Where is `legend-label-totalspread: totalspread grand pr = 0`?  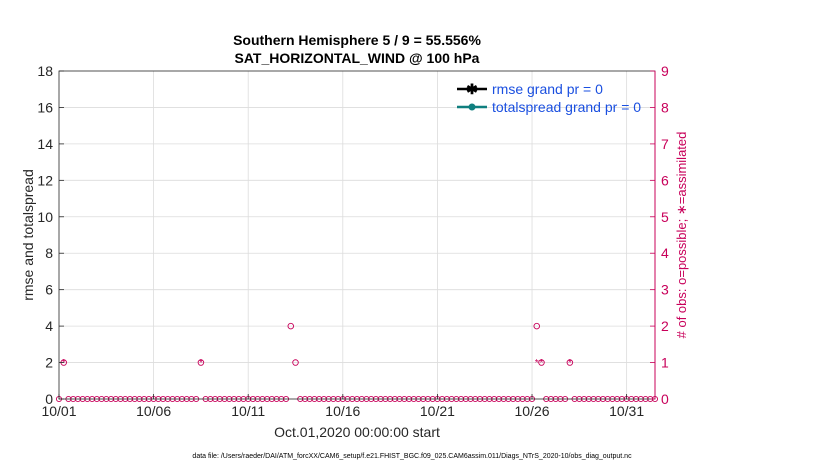
legend-label-totalspread: totalspread grand pr = 0 is located at coordinates (566, 107).